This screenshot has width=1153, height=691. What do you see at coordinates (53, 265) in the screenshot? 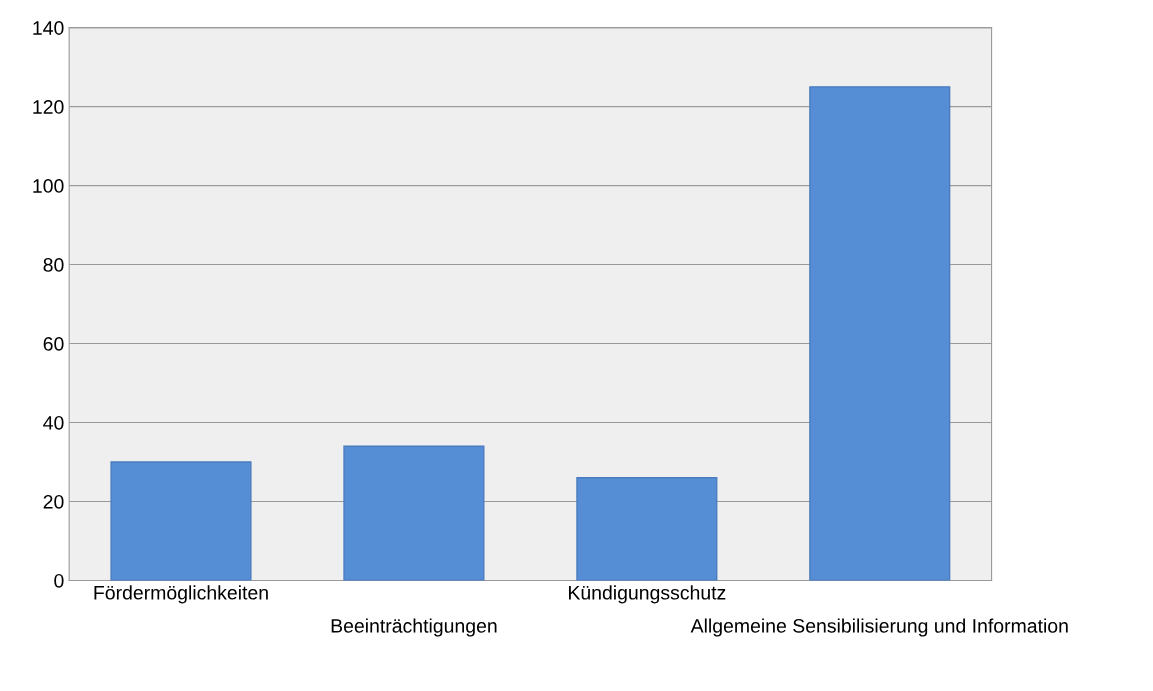
I see `y-tick-label: 80` at bounding box center [53, 265].